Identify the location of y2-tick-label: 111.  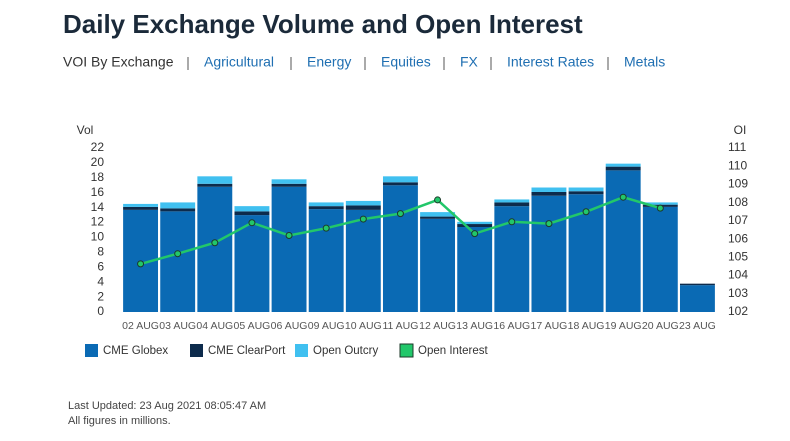
(737, 147).